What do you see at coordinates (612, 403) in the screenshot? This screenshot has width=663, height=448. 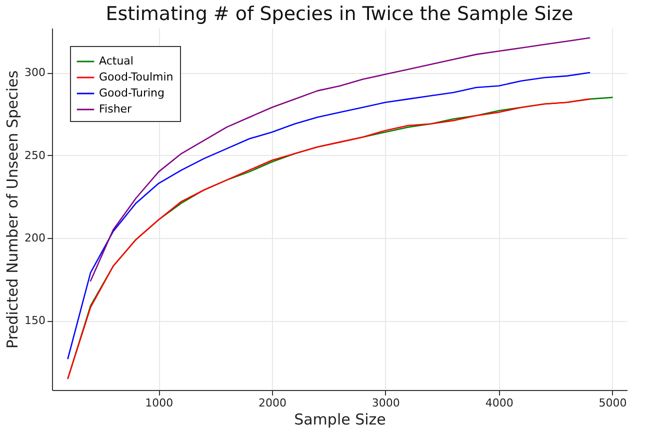 I see `x-tick-label: 5000` at bounding box center [612, 403].